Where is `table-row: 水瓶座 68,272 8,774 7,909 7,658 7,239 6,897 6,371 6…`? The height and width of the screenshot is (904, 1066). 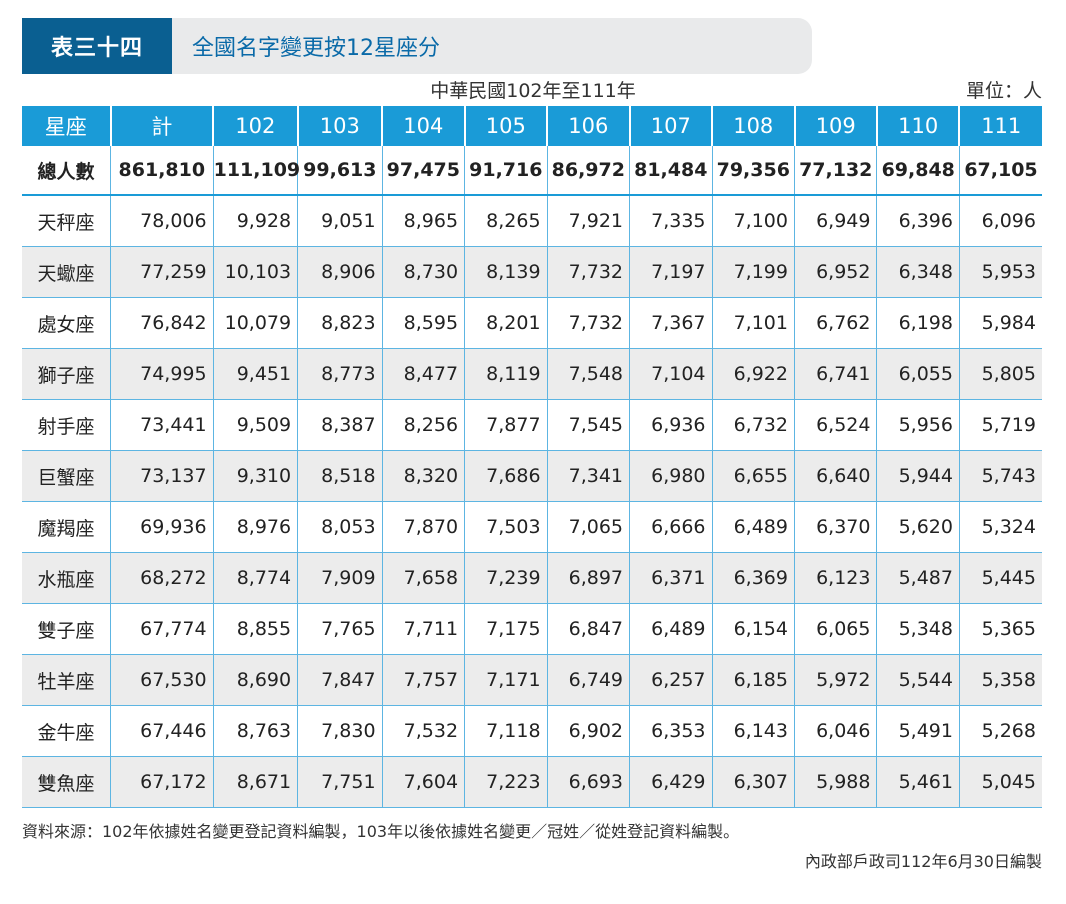
table-row: 水瓶座 68,272 8,774 7,909 7,658 7,239 6,897 6,371 6… is located at coordinates (532, 578).